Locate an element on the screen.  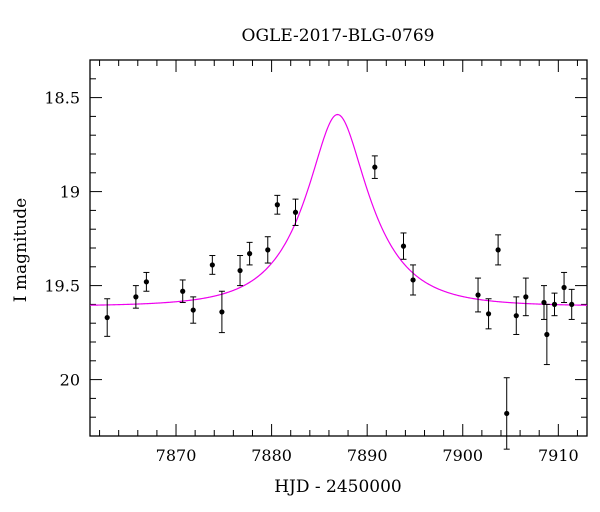
y-tick-label: 19.5 is located at coordinates (62, 286).